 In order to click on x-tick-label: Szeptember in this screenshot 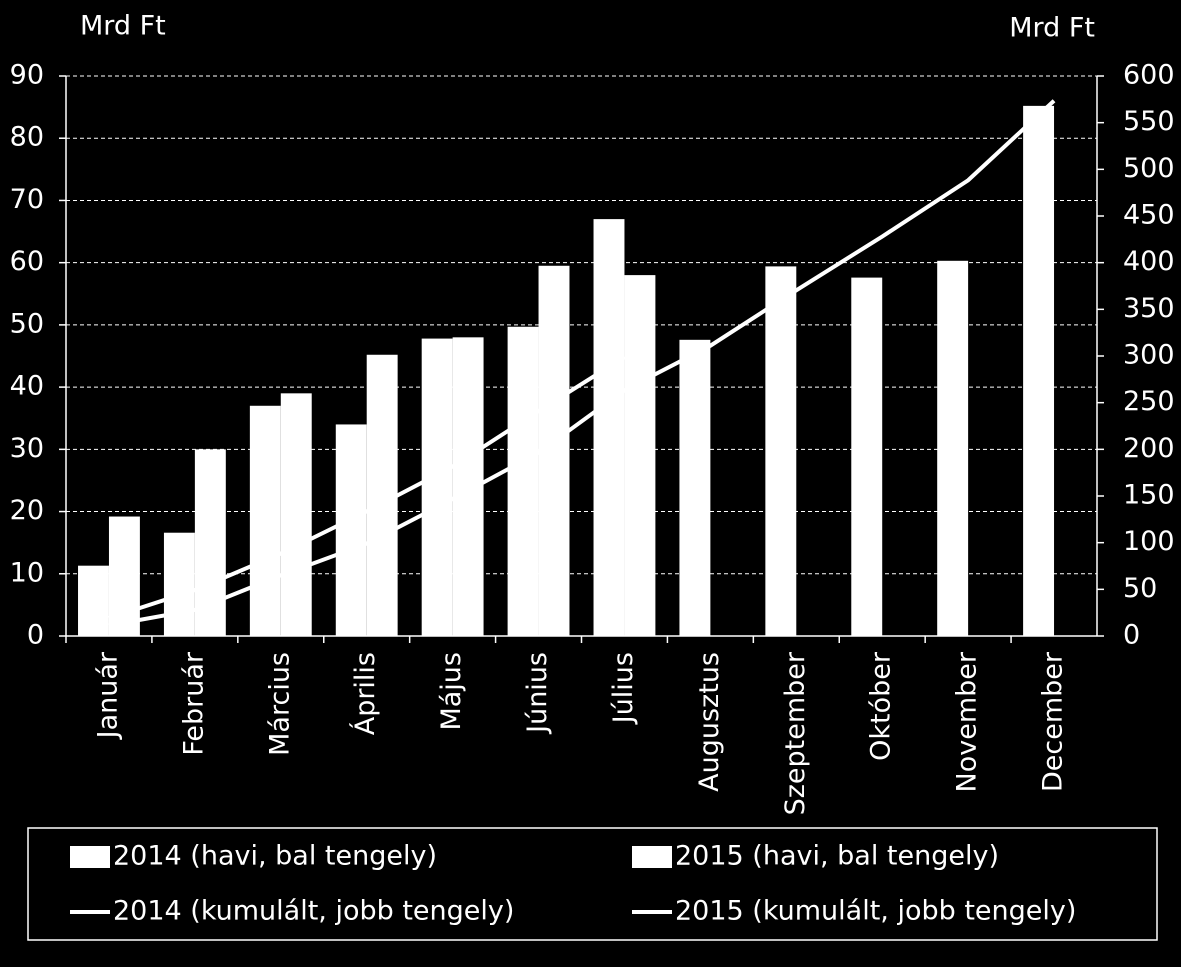, I will do `click(795, 733)`.